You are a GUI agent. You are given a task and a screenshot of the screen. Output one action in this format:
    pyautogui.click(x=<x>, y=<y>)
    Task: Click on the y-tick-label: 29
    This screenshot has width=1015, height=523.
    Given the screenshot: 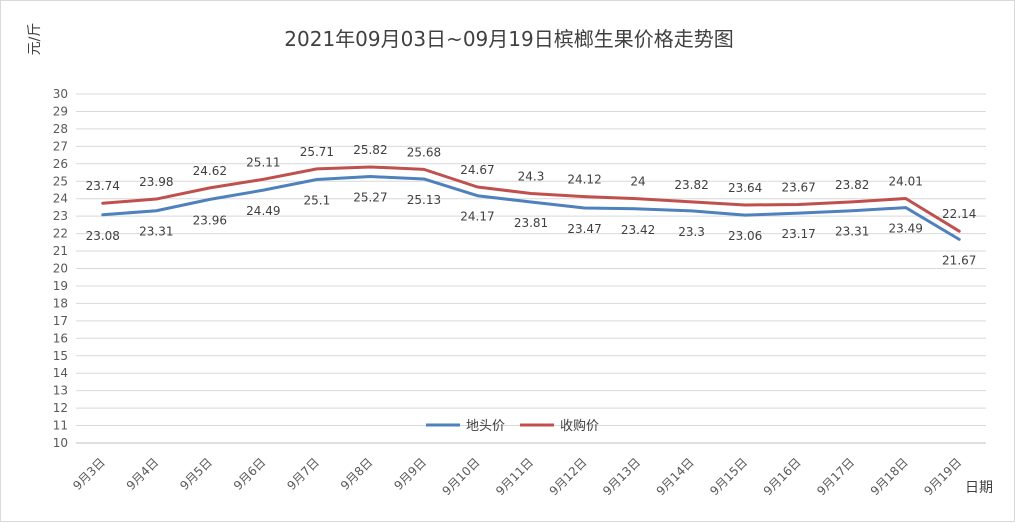 What is the action you would take?
    pyautogui.click(x=60, y=111)
    